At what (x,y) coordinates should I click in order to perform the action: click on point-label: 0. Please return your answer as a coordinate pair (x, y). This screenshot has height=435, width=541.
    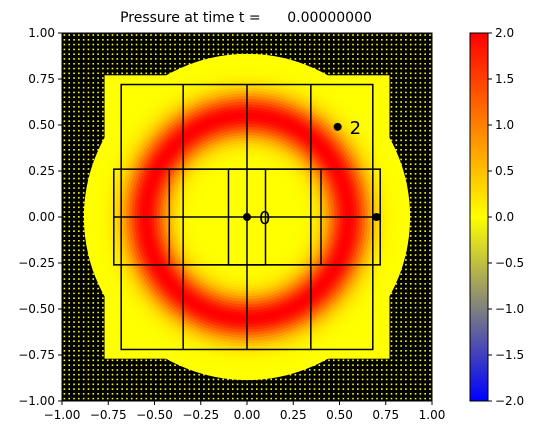
    Looking at the image, I should click on (264, 218).